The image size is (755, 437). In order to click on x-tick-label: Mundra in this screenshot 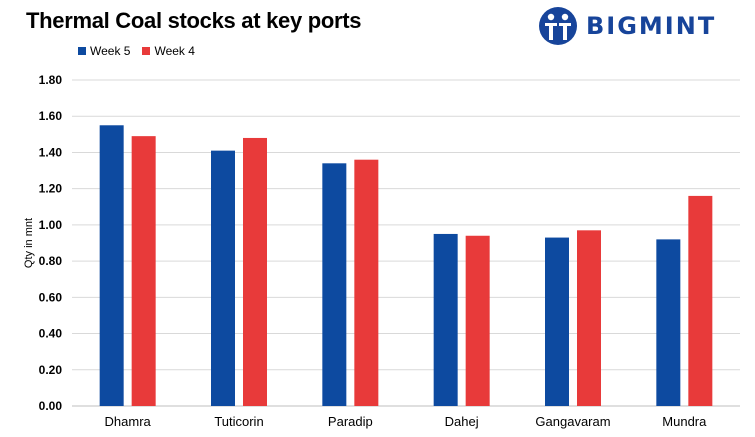, I will do `click(684, 421)`.